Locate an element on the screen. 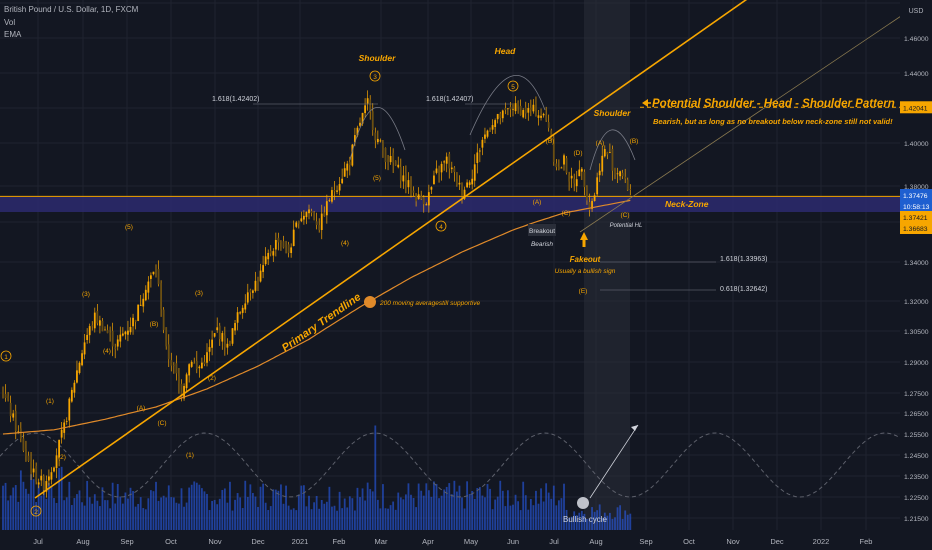 Image resolution: width=932 pixels, height=550 pixels. fakeout-label: Fakeout is located at coordinates (585, 259).